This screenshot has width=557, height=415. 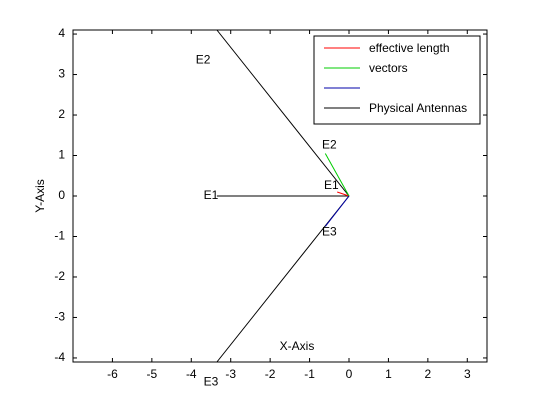 What do you see at coordinates (203, 60) in the screenshot?
I see `annotation-label-1: E2` at bounding box center [203, 60].